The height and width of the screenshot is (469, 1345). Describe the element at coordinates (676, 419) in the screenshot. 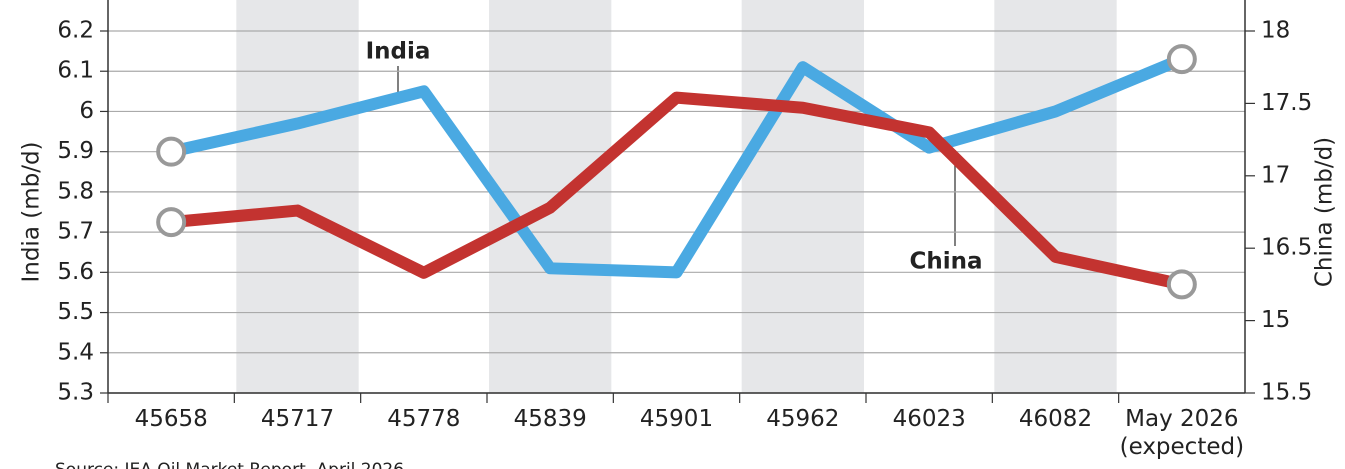

I see `x-tick-label: 45901` at that location.